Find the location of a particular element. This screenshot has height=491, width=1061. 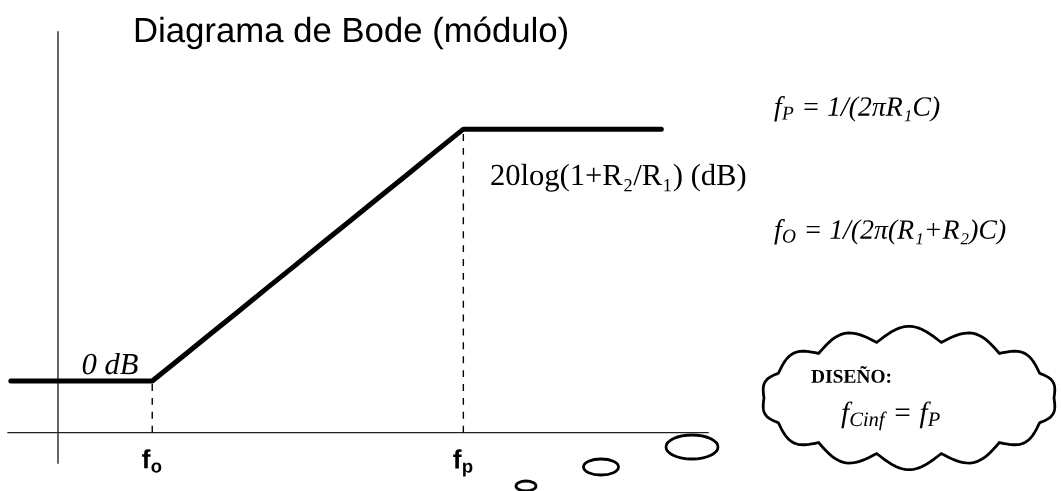

chart-title: Diagrama de Bode (módulo) is located at coordinates (351, 33).